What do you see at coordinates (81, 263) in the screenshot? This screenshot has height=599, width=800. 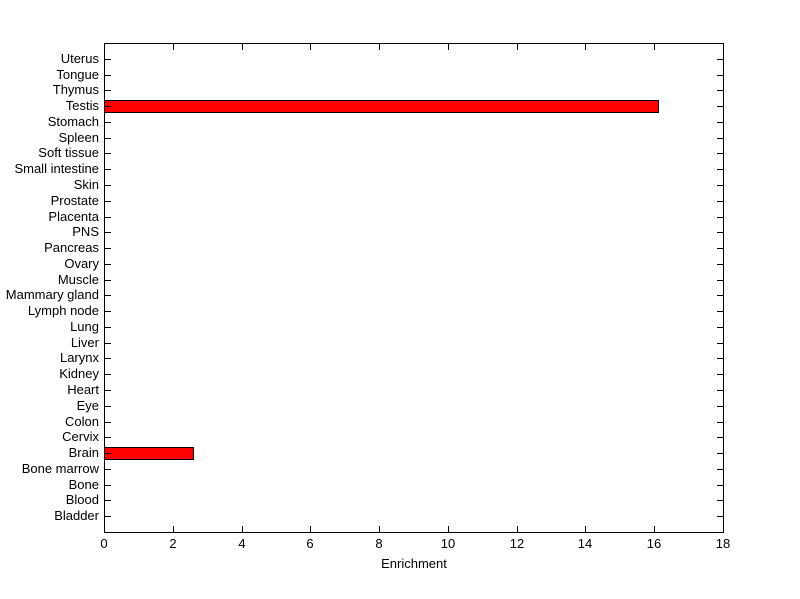 I see `y-tick-label: Ovary` at bounding box center [81, 263].